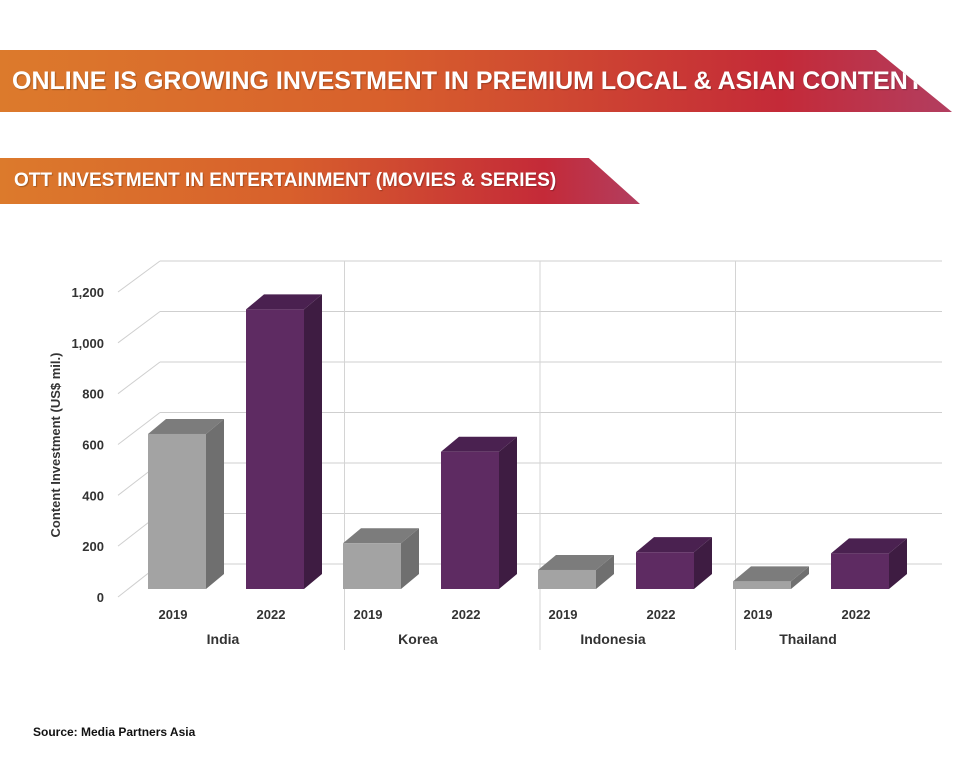  Describe the element at coordinates (418, 639) in the screenshot. I see `x-category-label: Korea` at that location.